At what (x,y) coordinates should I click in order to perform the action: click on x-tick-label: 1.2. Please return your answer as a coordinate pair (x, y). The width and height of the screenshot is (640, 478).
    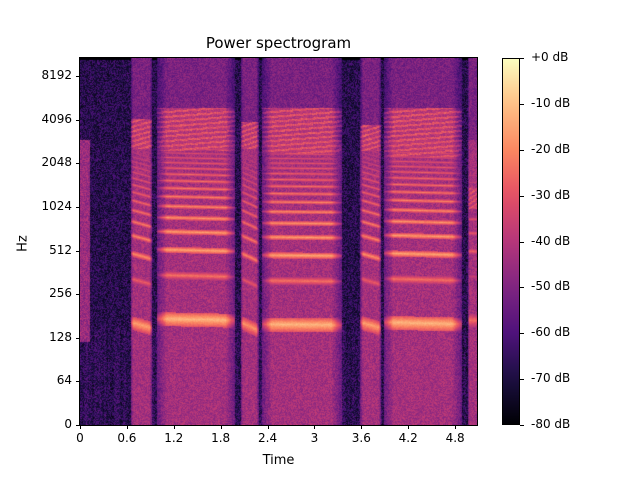
    Looking at the image, I should click on (174, 438).